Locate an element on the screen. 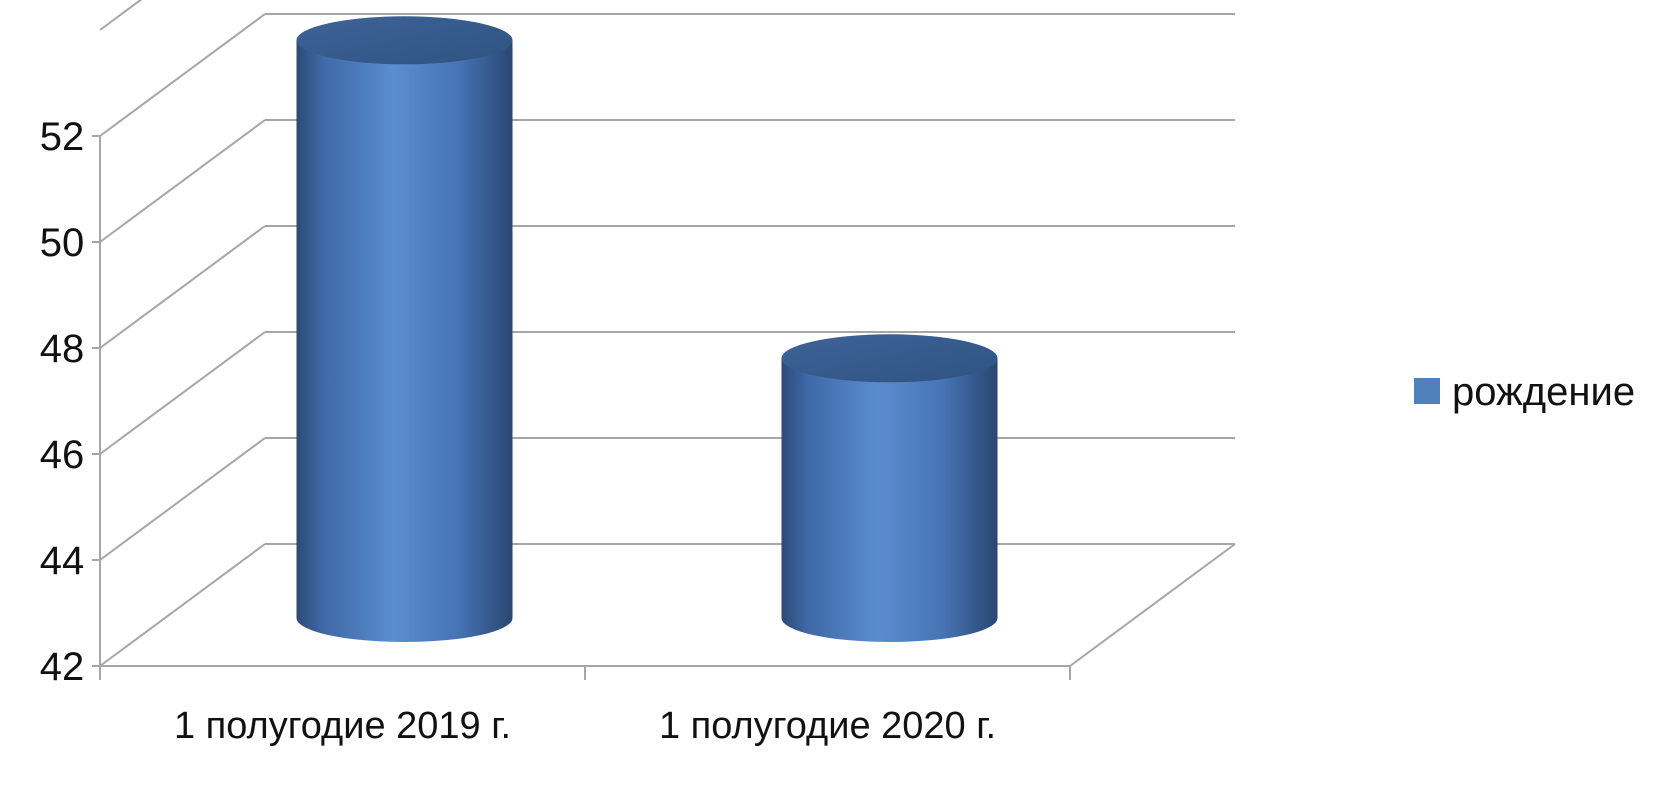  y-tick-label: 48 is located at coordinates (62, 349).